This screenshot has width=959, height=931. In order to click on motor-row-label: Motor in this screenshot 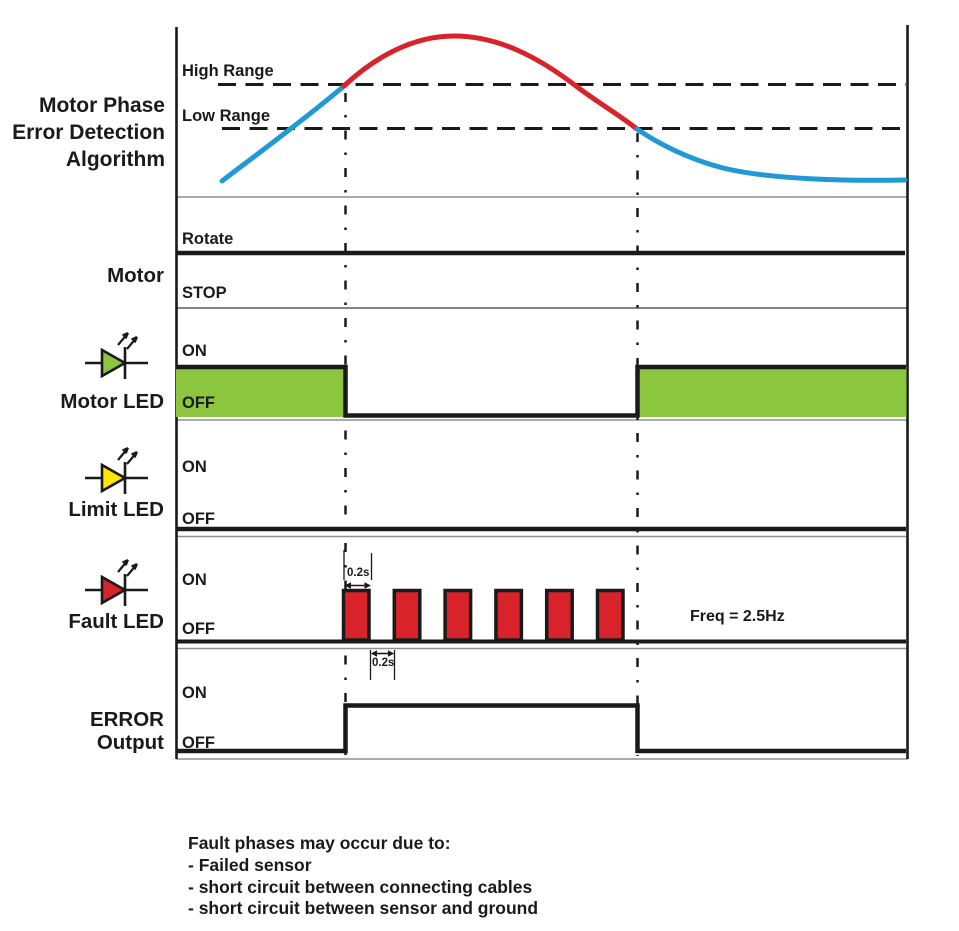, I will do `click(135, 275)`.